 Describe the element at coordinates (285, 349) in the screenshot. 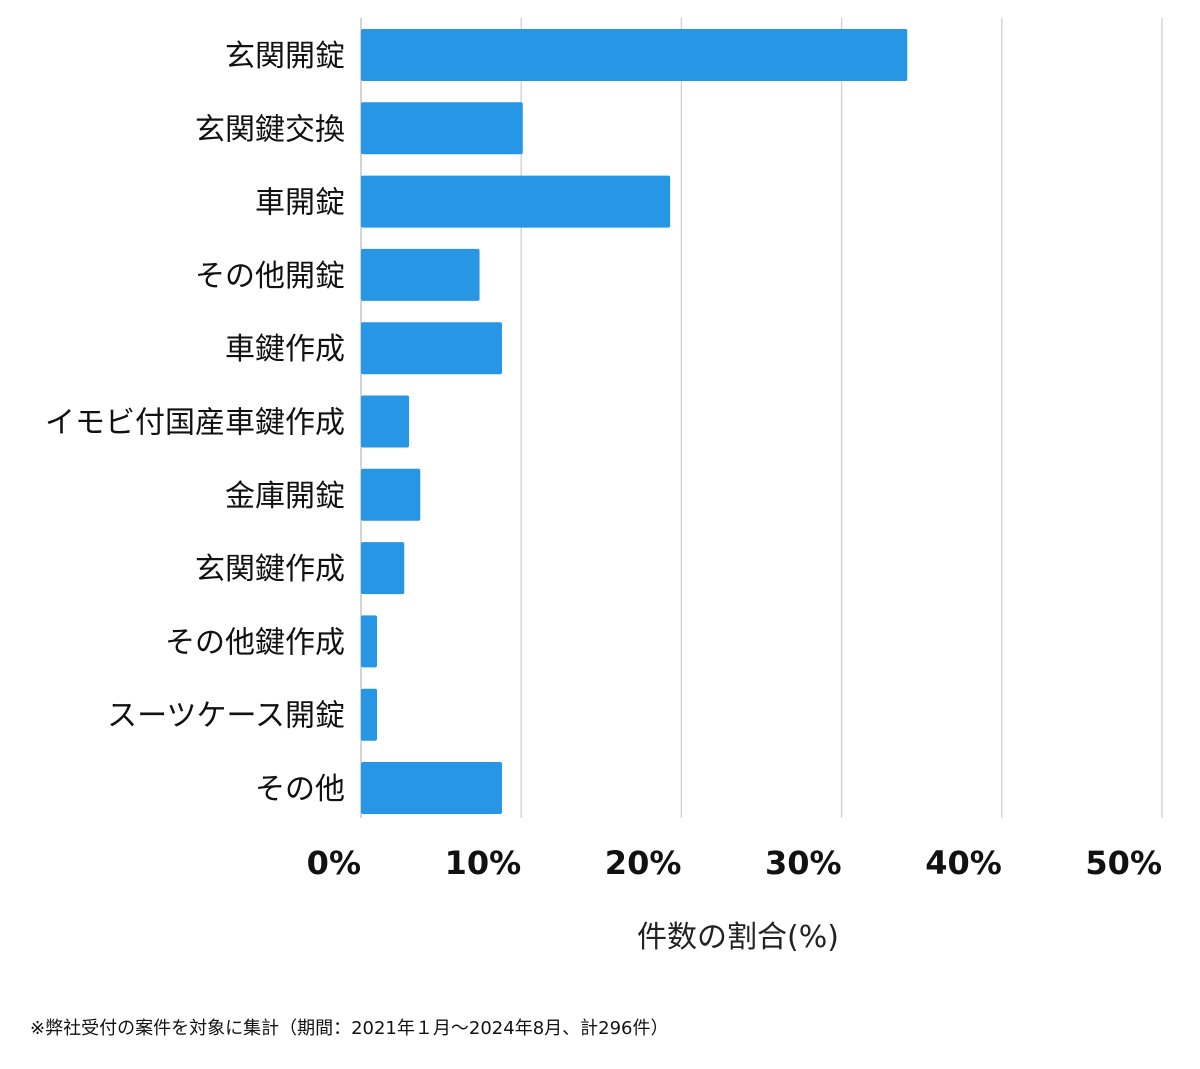

I see `category-label: 車鍵作成` at that location.